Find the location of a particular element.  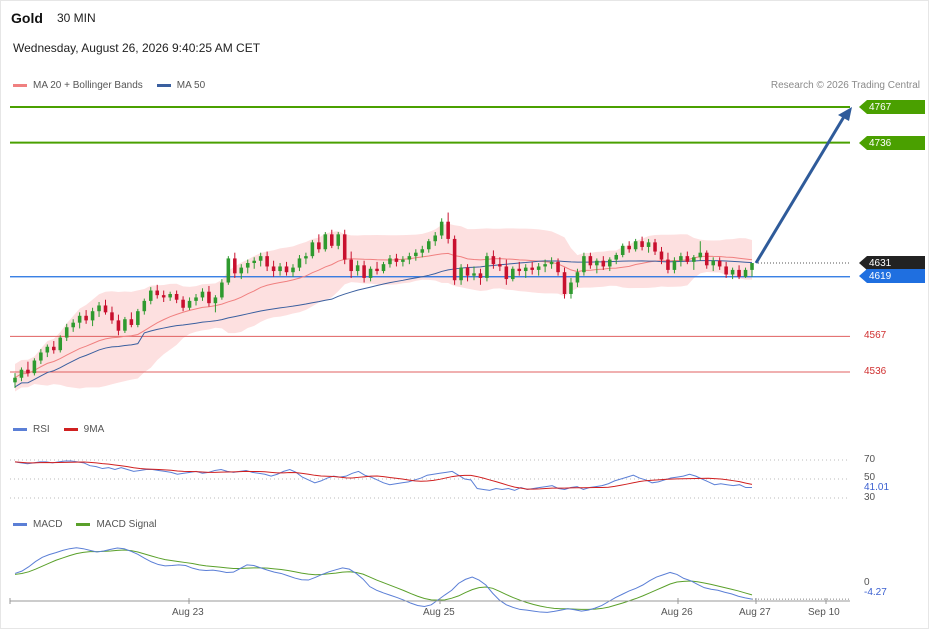

macd-tick-0: 0 is located at coordinates (867, 582).